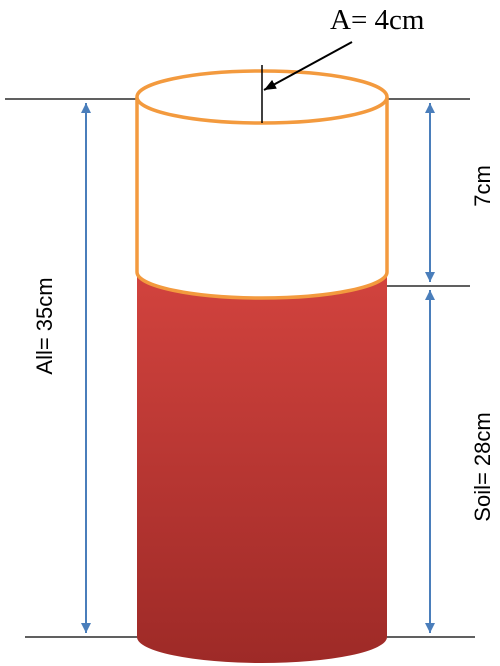 The width and height of the screenshot is (500, 666). Describe the element at coordinates (44, 325) in the screenshot. I see `total-height-label: All= 35cm` at that location.